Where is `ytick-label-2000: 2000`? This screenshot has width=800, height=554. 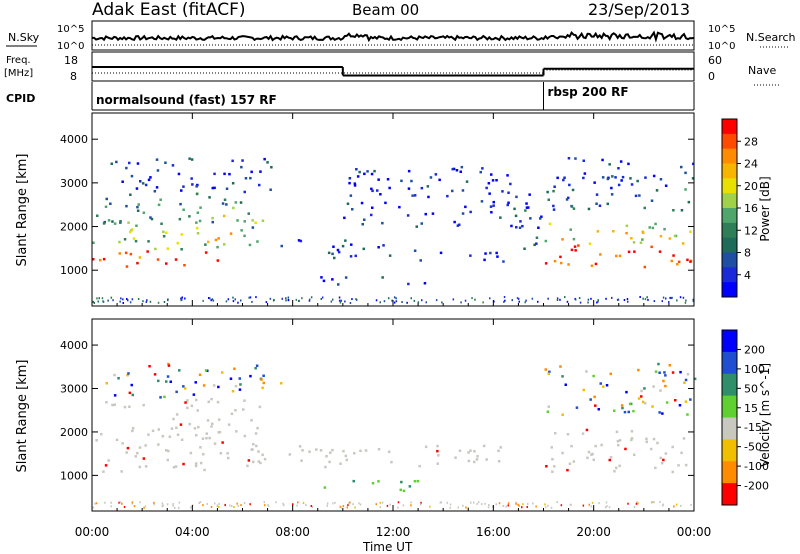
ytick-label-2000: 2000 is located at coordinates (74, 227).